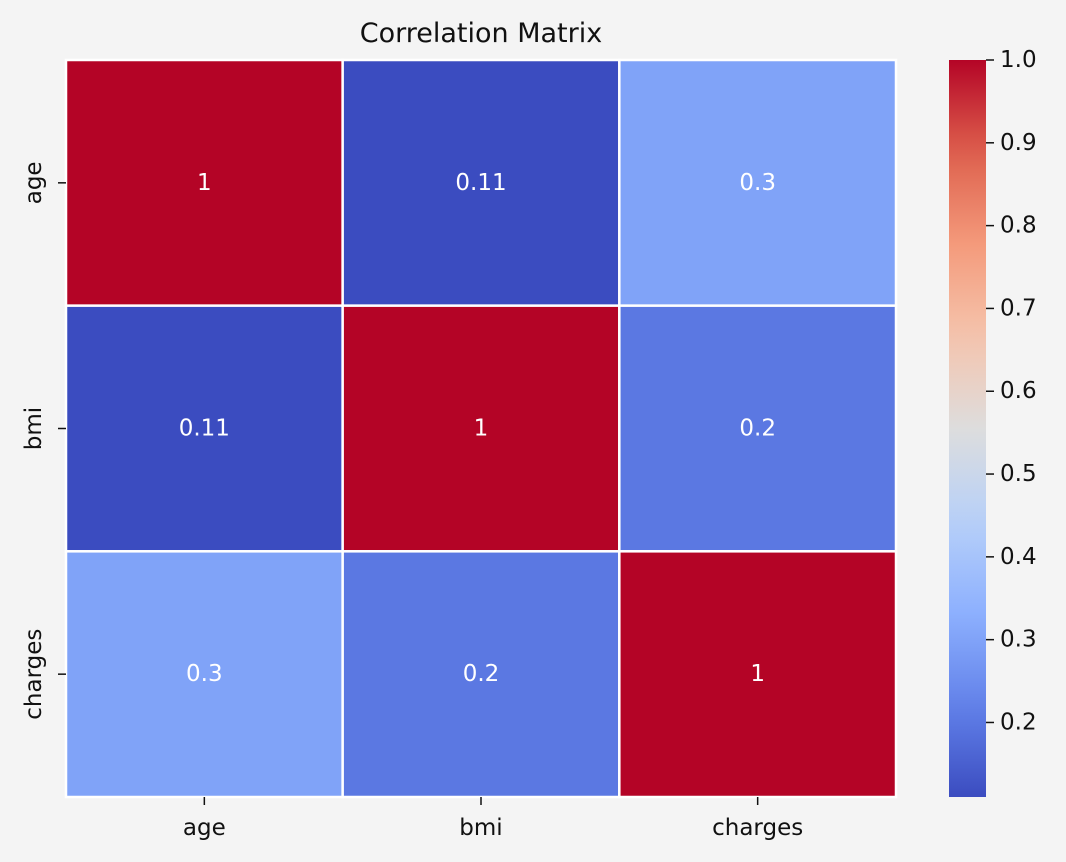  What do you see at coordinates (481, 33) in the screenshot?
I see `chart-title: Correlation Matrix` at bounding box center [481, 33].